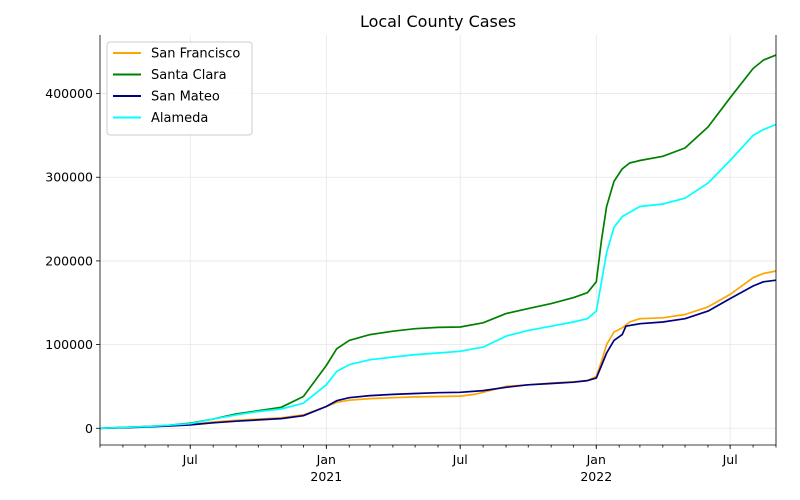 This screenshot has width=800, height=500. I want to click on y-tick-label: 0, so click(89, 428).